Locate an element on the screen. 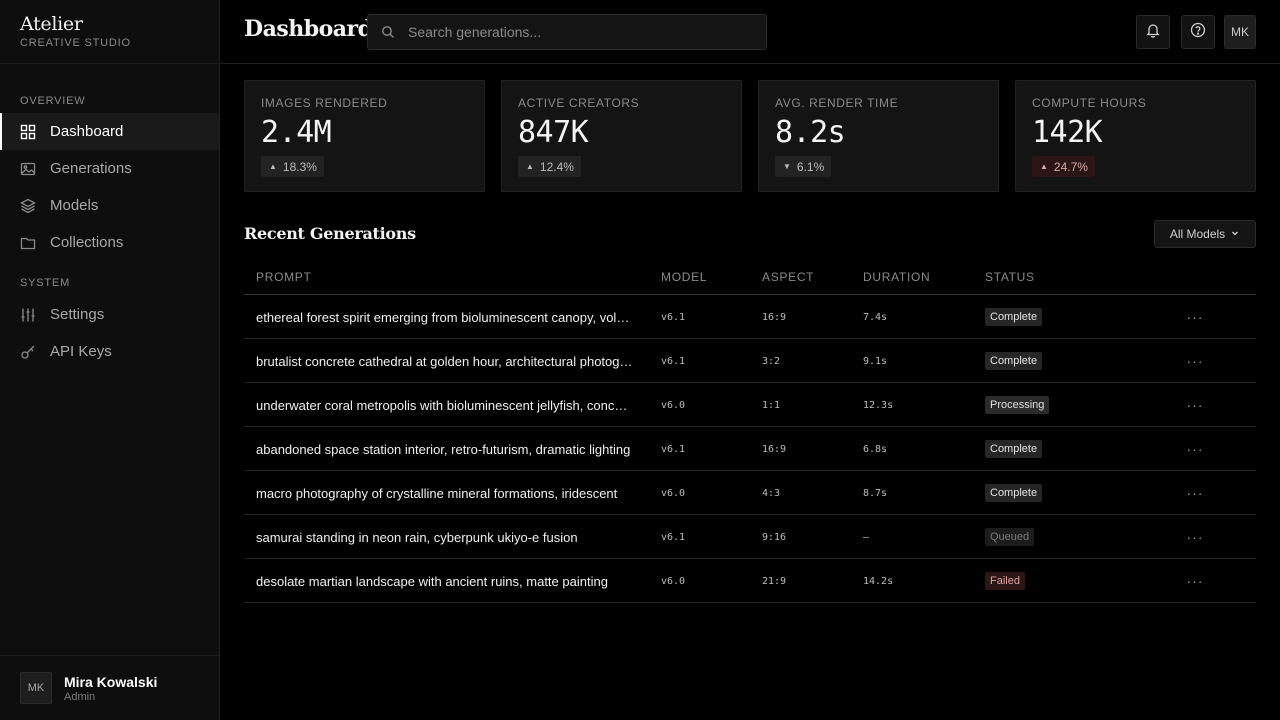  account-avatar-button: MK is located at coordinates (1240, 32).